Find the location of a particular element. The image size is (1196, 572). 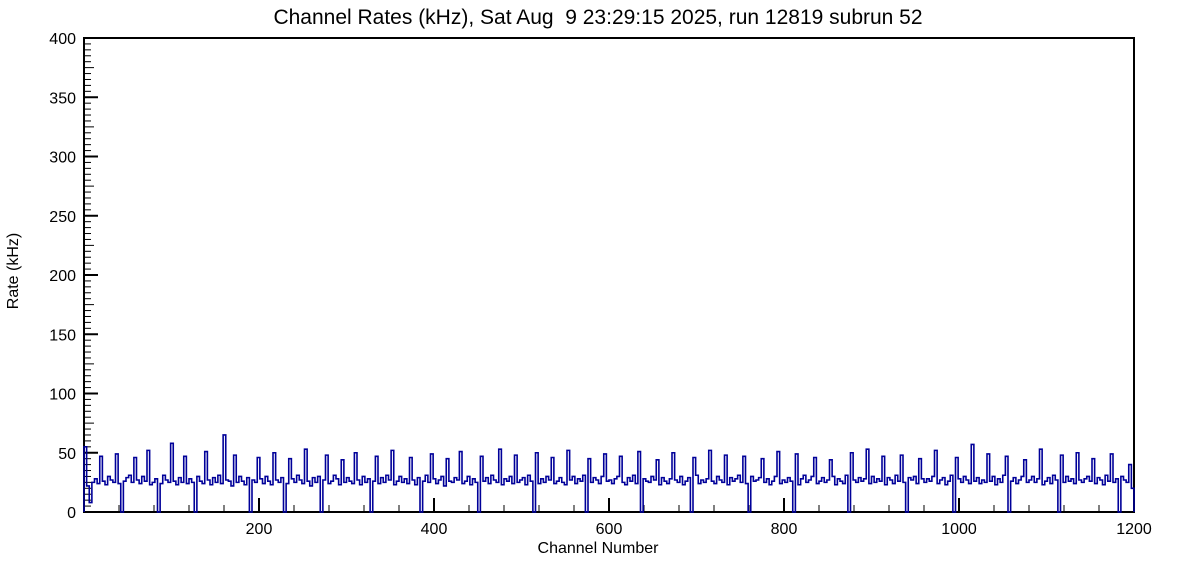

x-tick-label: 1200 is located at coordinates (1134, 529).